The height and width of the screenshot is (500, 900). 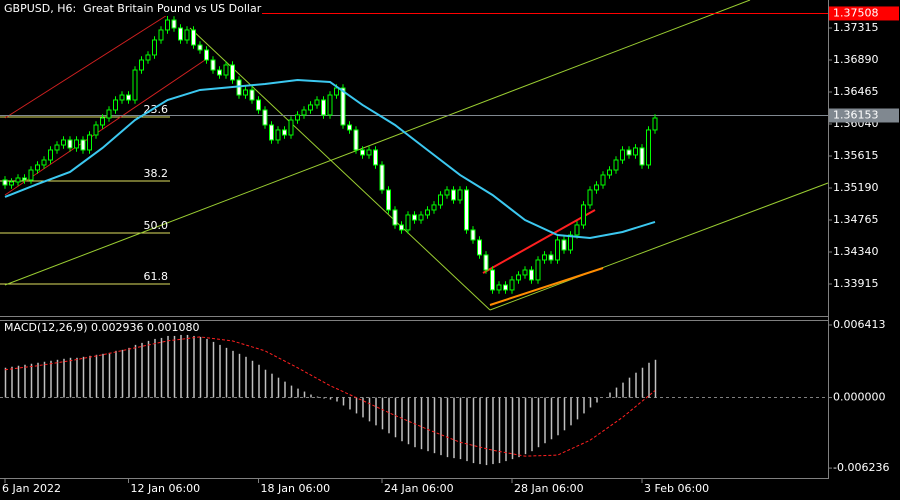 What do you see at coordinates (156, 225) in the screenshot?
I see `fib-label: 50.0` at bounding box center [156, 225].